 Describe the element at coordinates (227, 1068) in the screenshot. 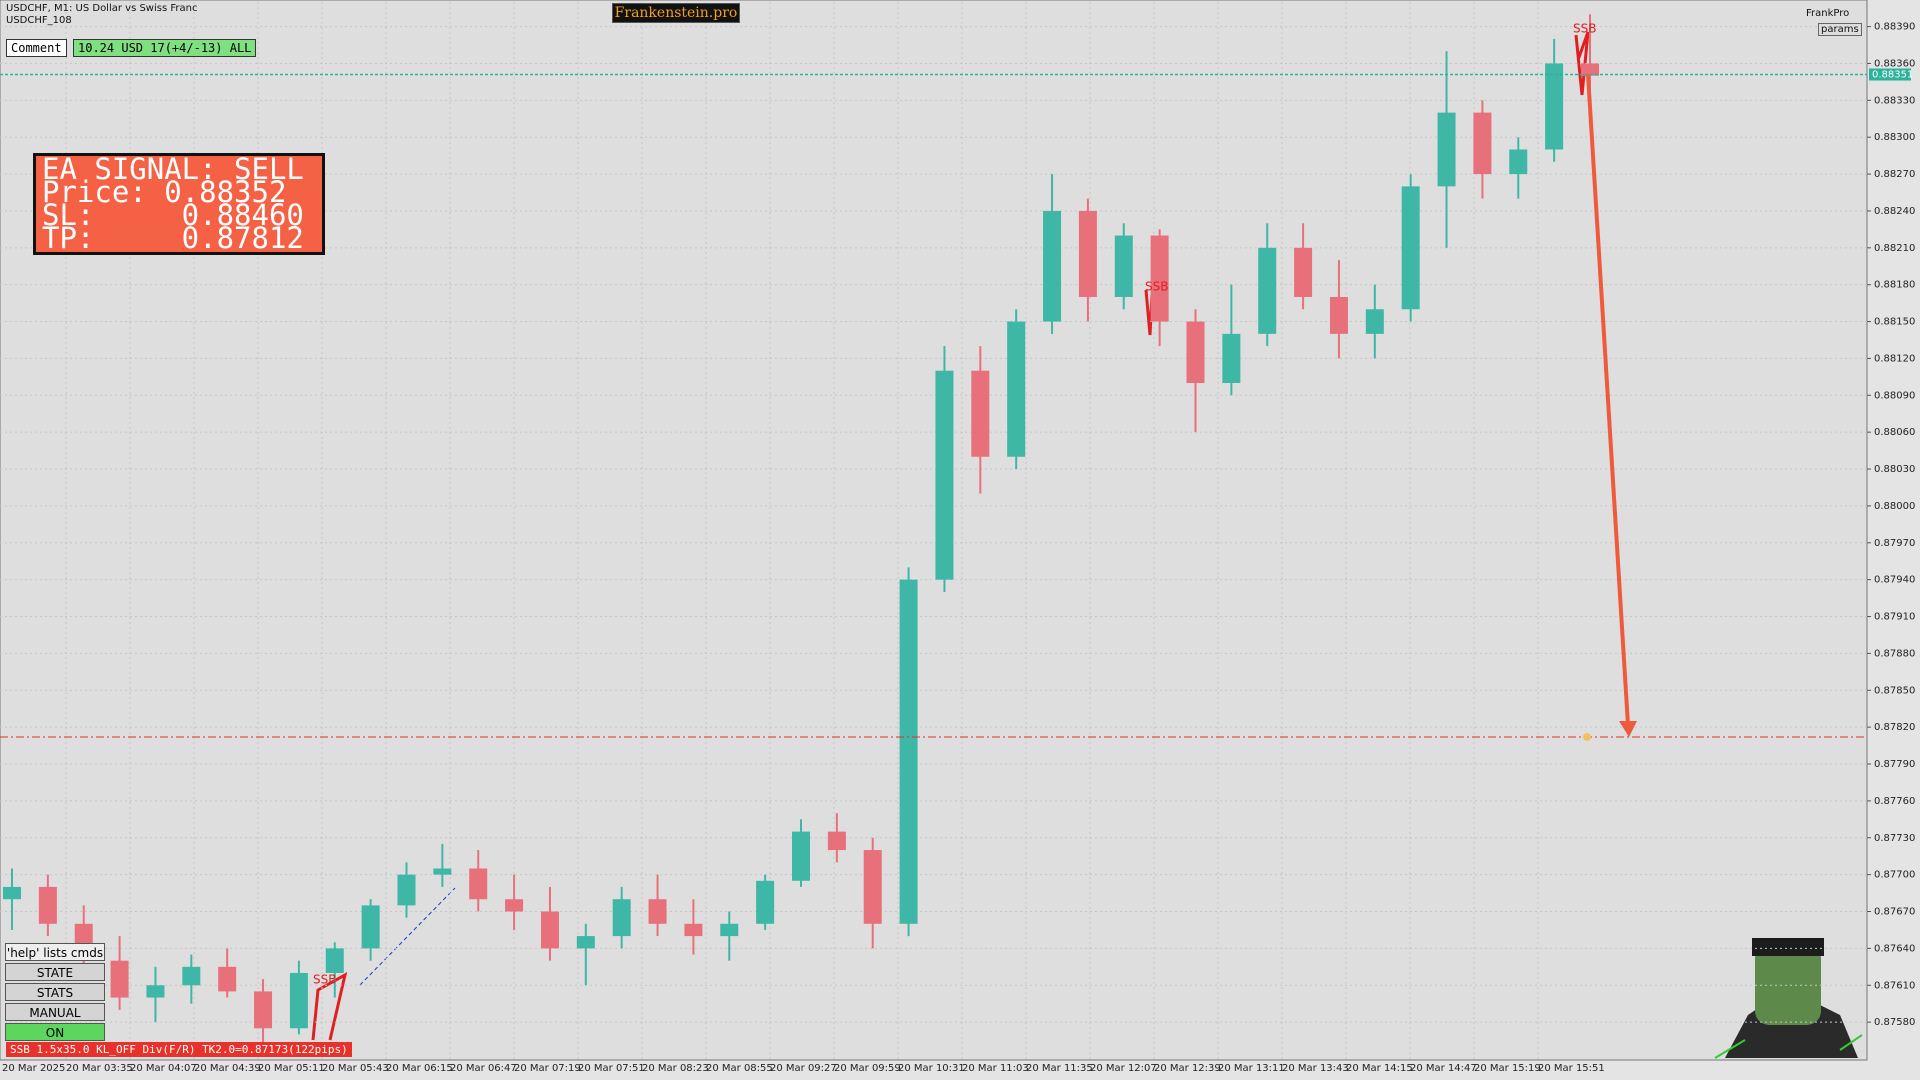

I see `x-tick-label: 20 Mar 04:39` at that location.